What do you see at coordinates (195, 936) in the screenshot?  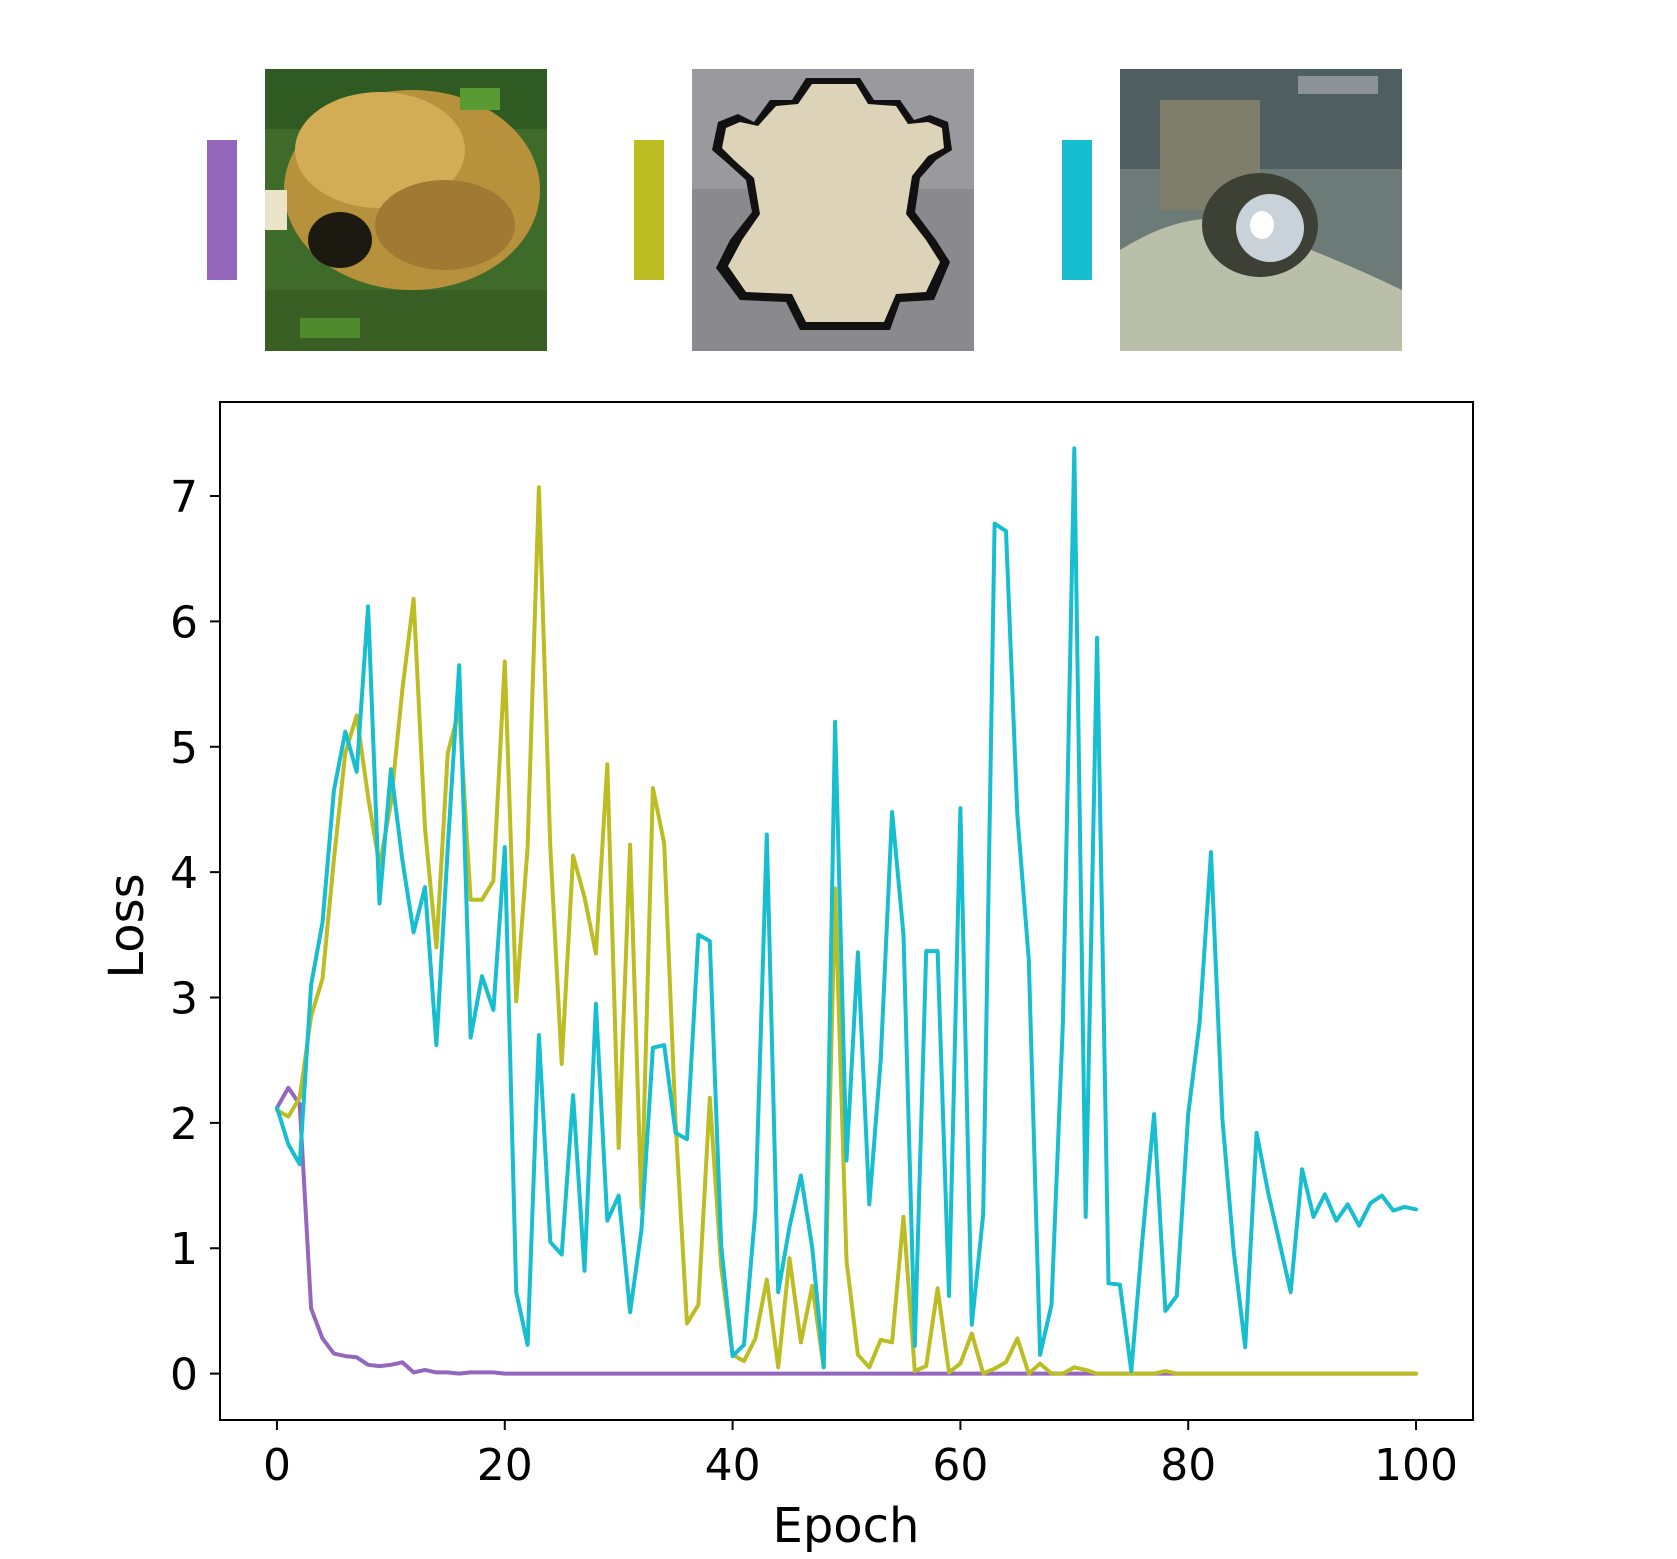 I see `y-axis: 0 1 2 3 4 5 6 7` at bounding box center [195, 936].